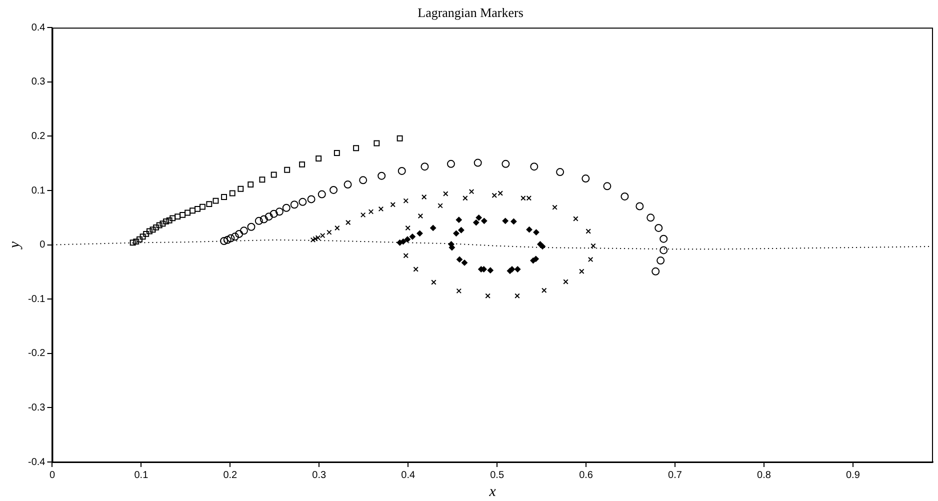 The height and width of the screenshot is (501, 938). I want to click on y-tick-label: -0.1, so click(37, 299).